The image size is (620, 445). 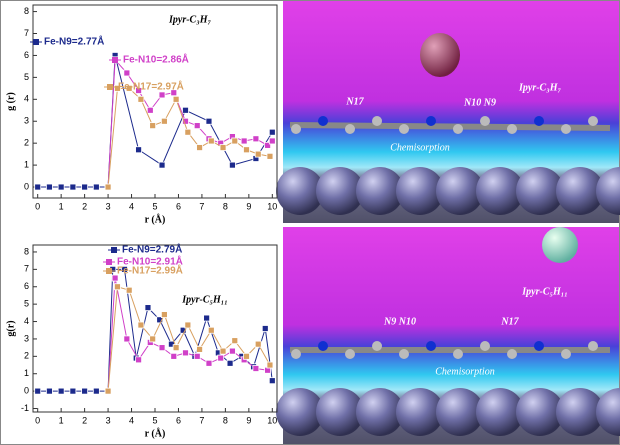 I want to click on y-axis-label: g(r), so click(x=10, y=328).